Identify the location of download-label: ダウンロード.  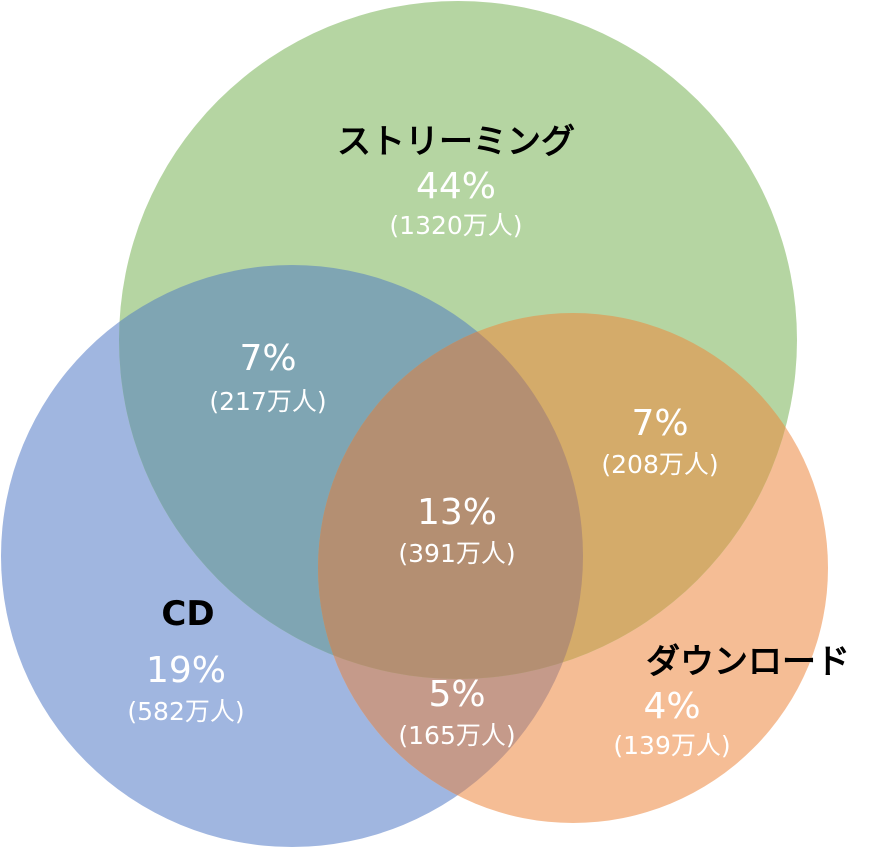
(748, 662).